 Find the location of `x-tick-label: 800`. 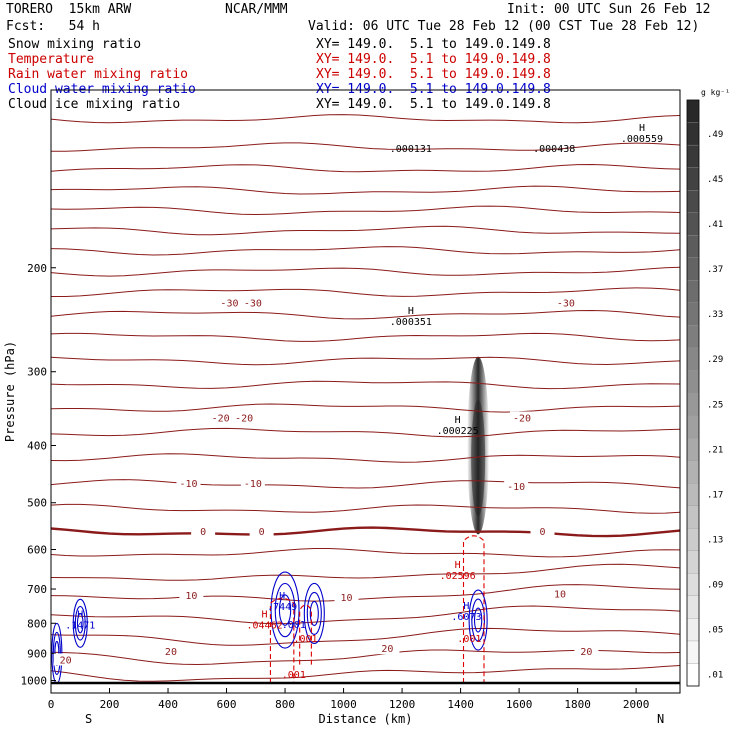

x-tick-label: 800 is located at coordinates (285, 704).